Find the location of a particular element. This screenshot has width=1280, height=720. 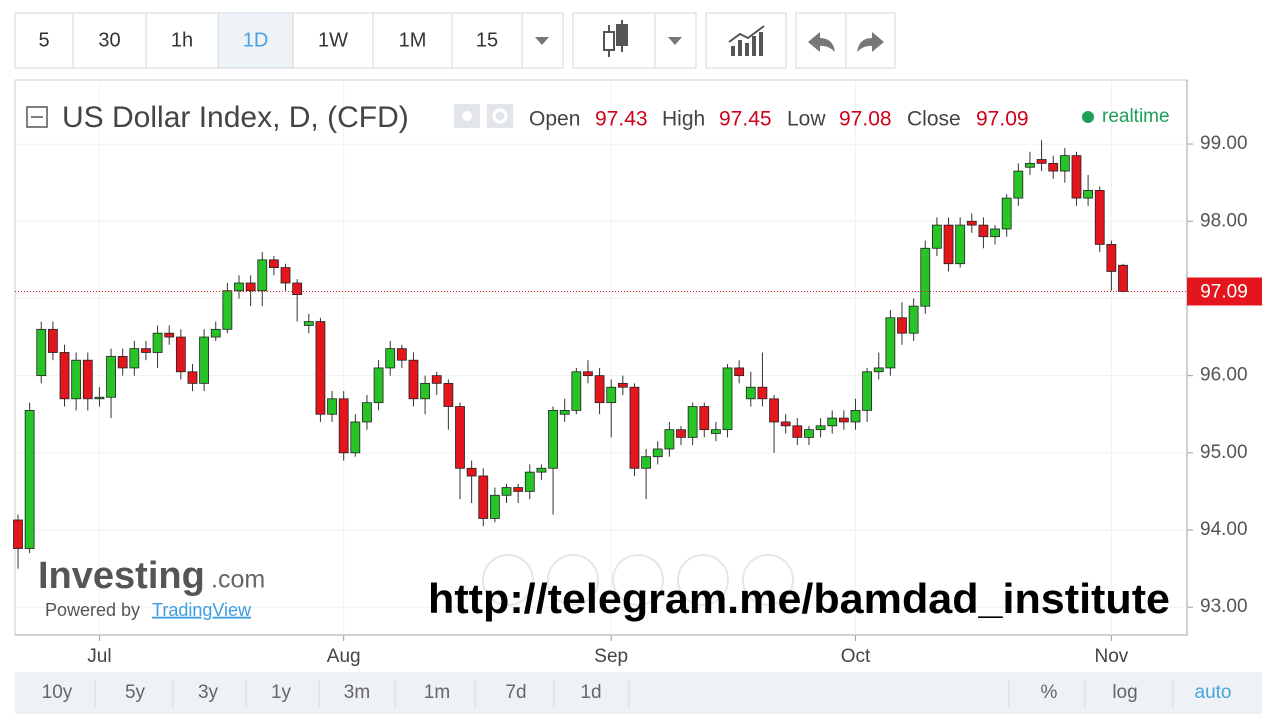

range-button: 1d is located at coordinates (590, 692).